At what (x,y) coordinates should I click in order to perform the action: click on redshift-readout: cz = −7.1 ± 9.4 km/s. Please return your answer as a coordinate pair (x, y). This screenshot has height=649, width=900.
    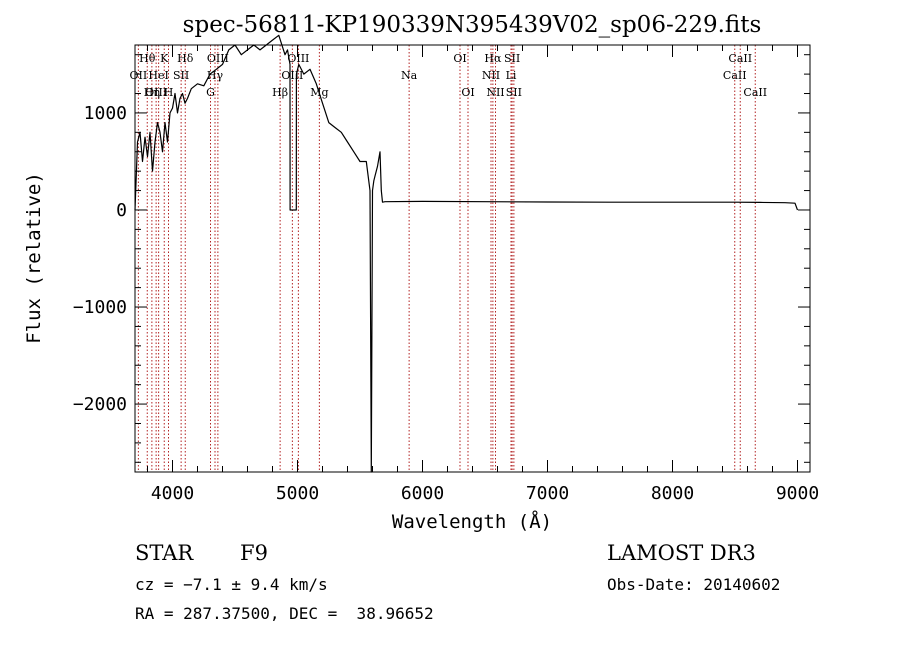
    Looking at the image, I should click on (231, 584).